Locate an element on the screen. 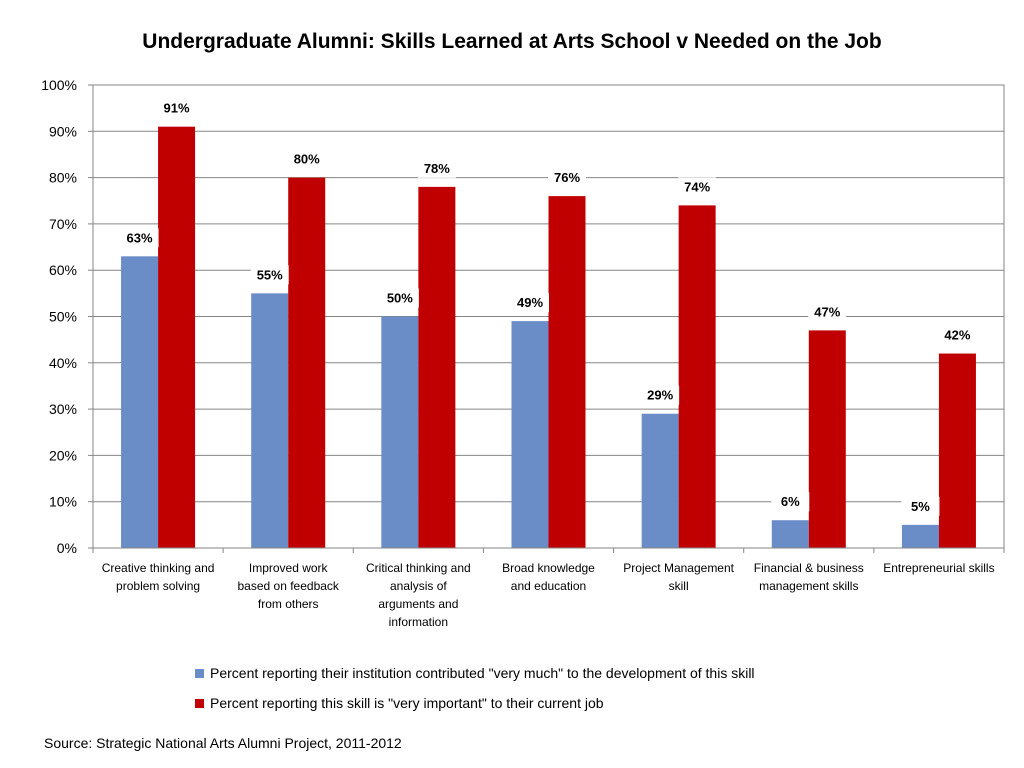 This screenshot has width=1024, height=768. x-category-label-line: management skills is located at coordinates (808, 586).